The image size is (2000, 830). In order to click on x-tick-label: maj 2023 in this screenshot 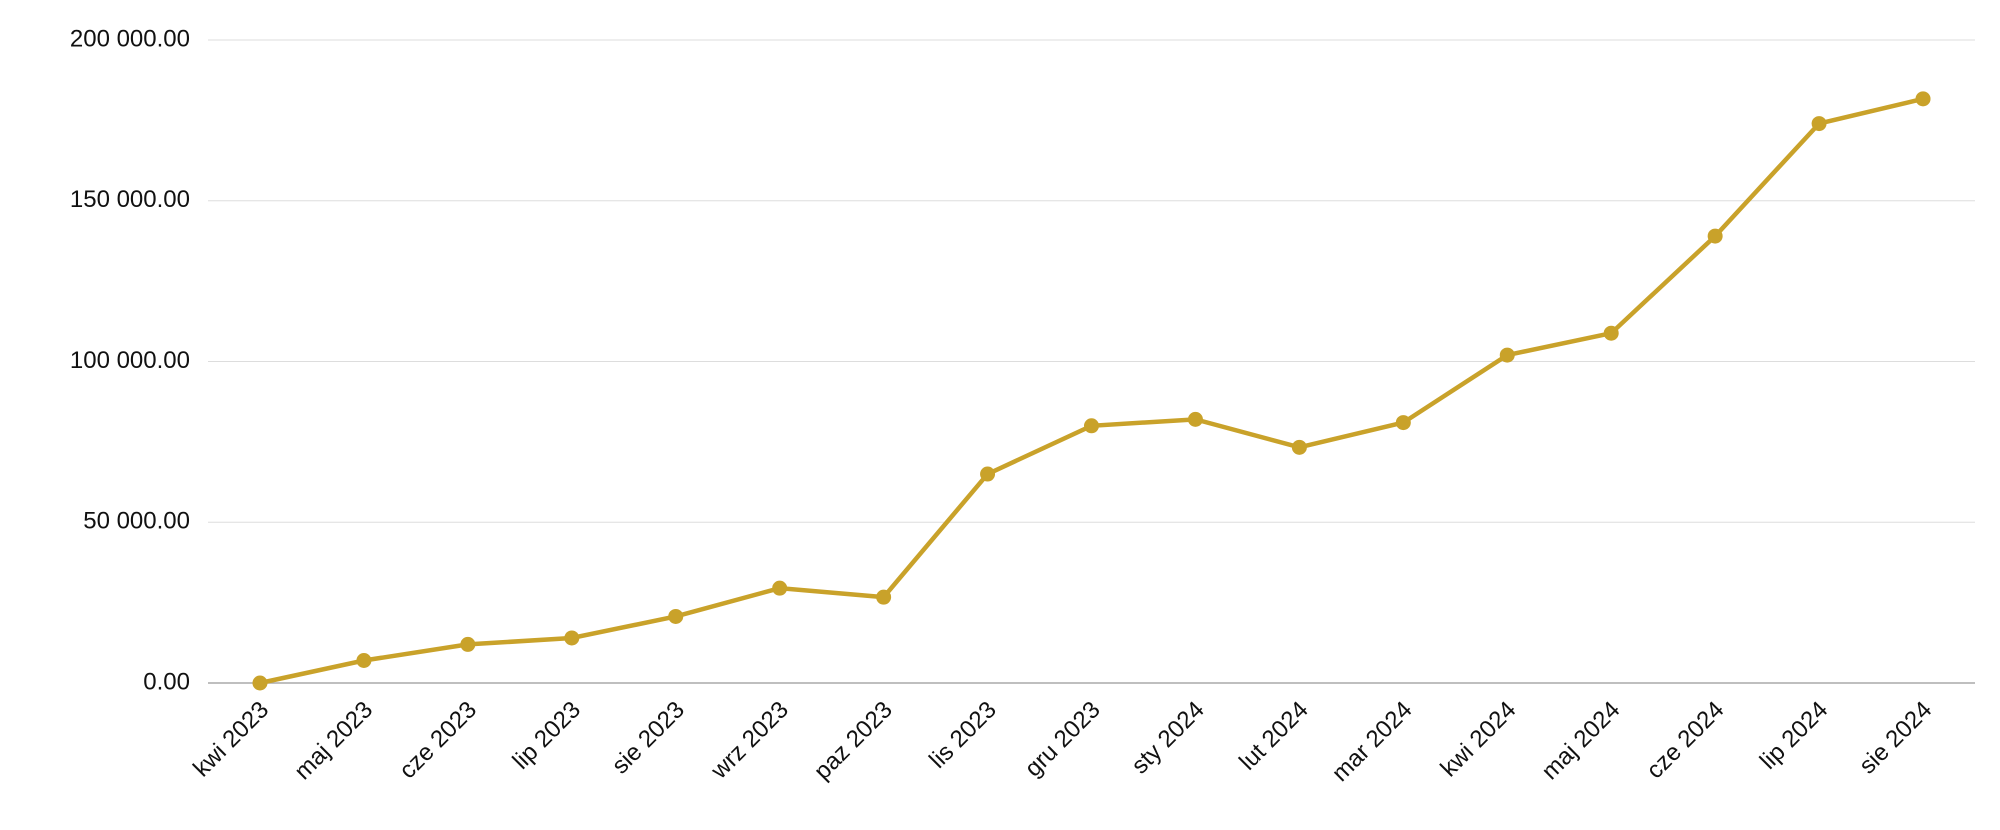, I will do `click(333, 740)`.